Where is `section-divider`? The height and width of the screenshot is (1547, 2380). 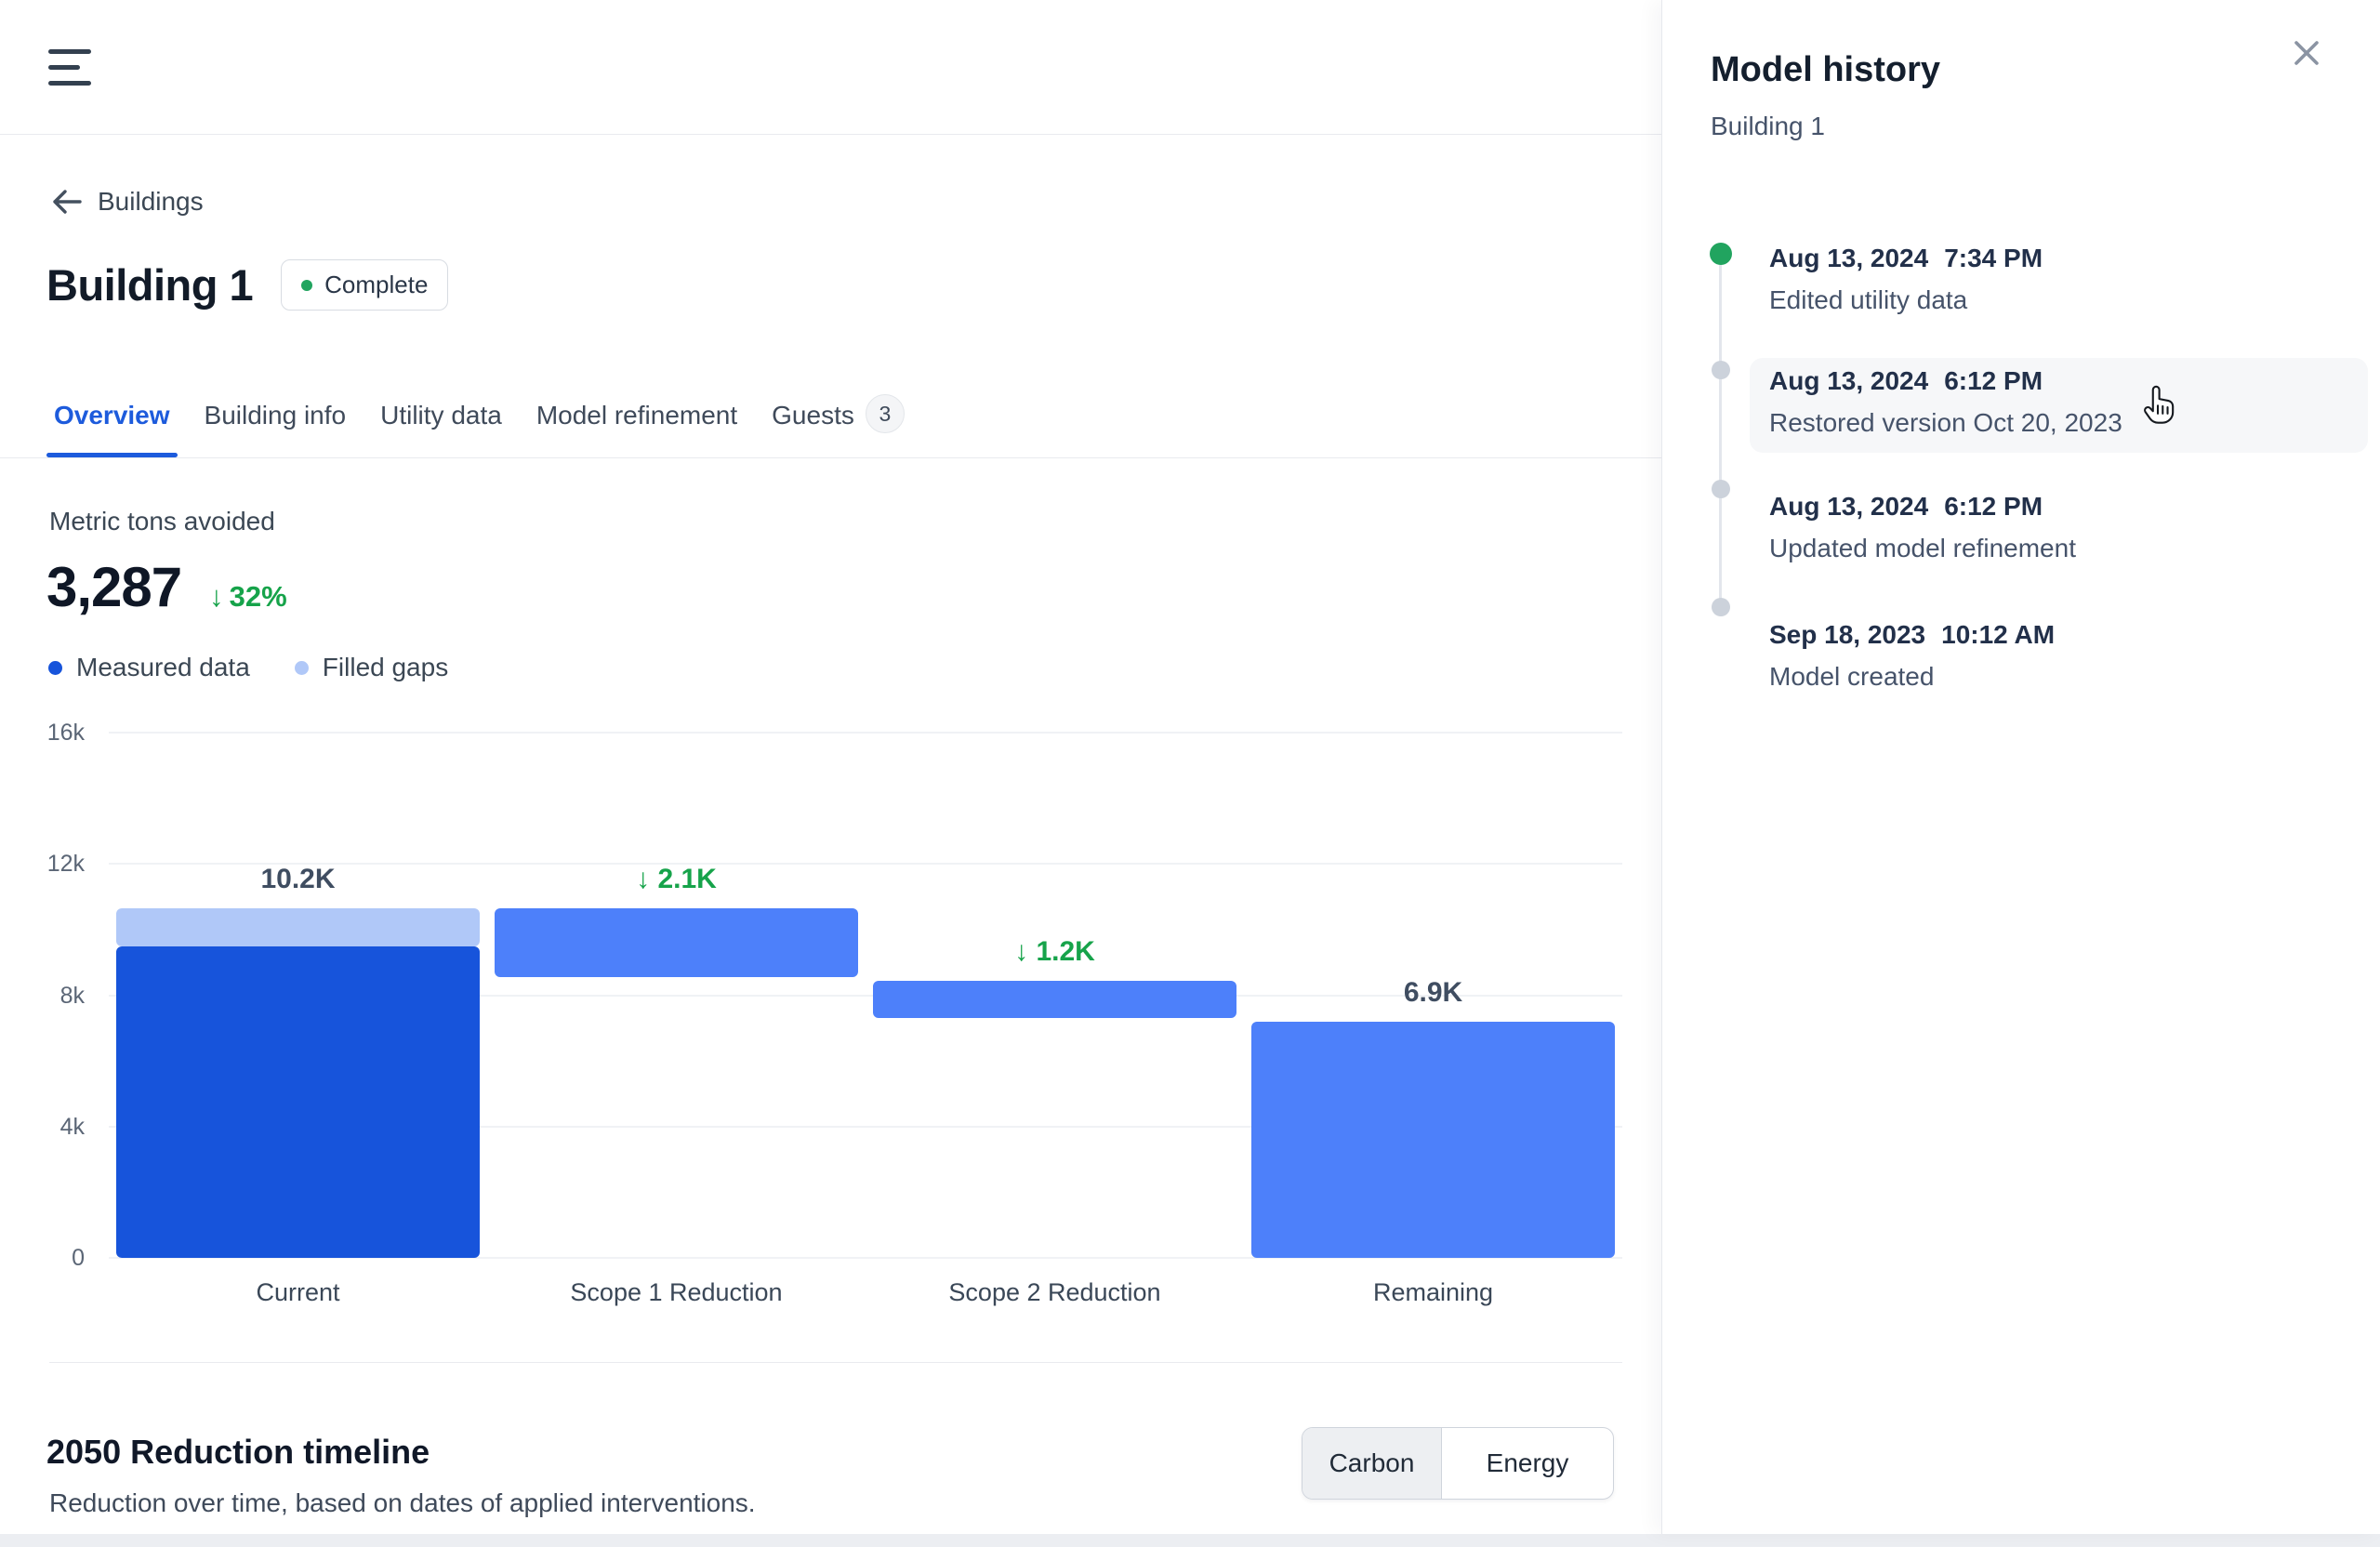
section-divider is located at coordinates (835, 1362).